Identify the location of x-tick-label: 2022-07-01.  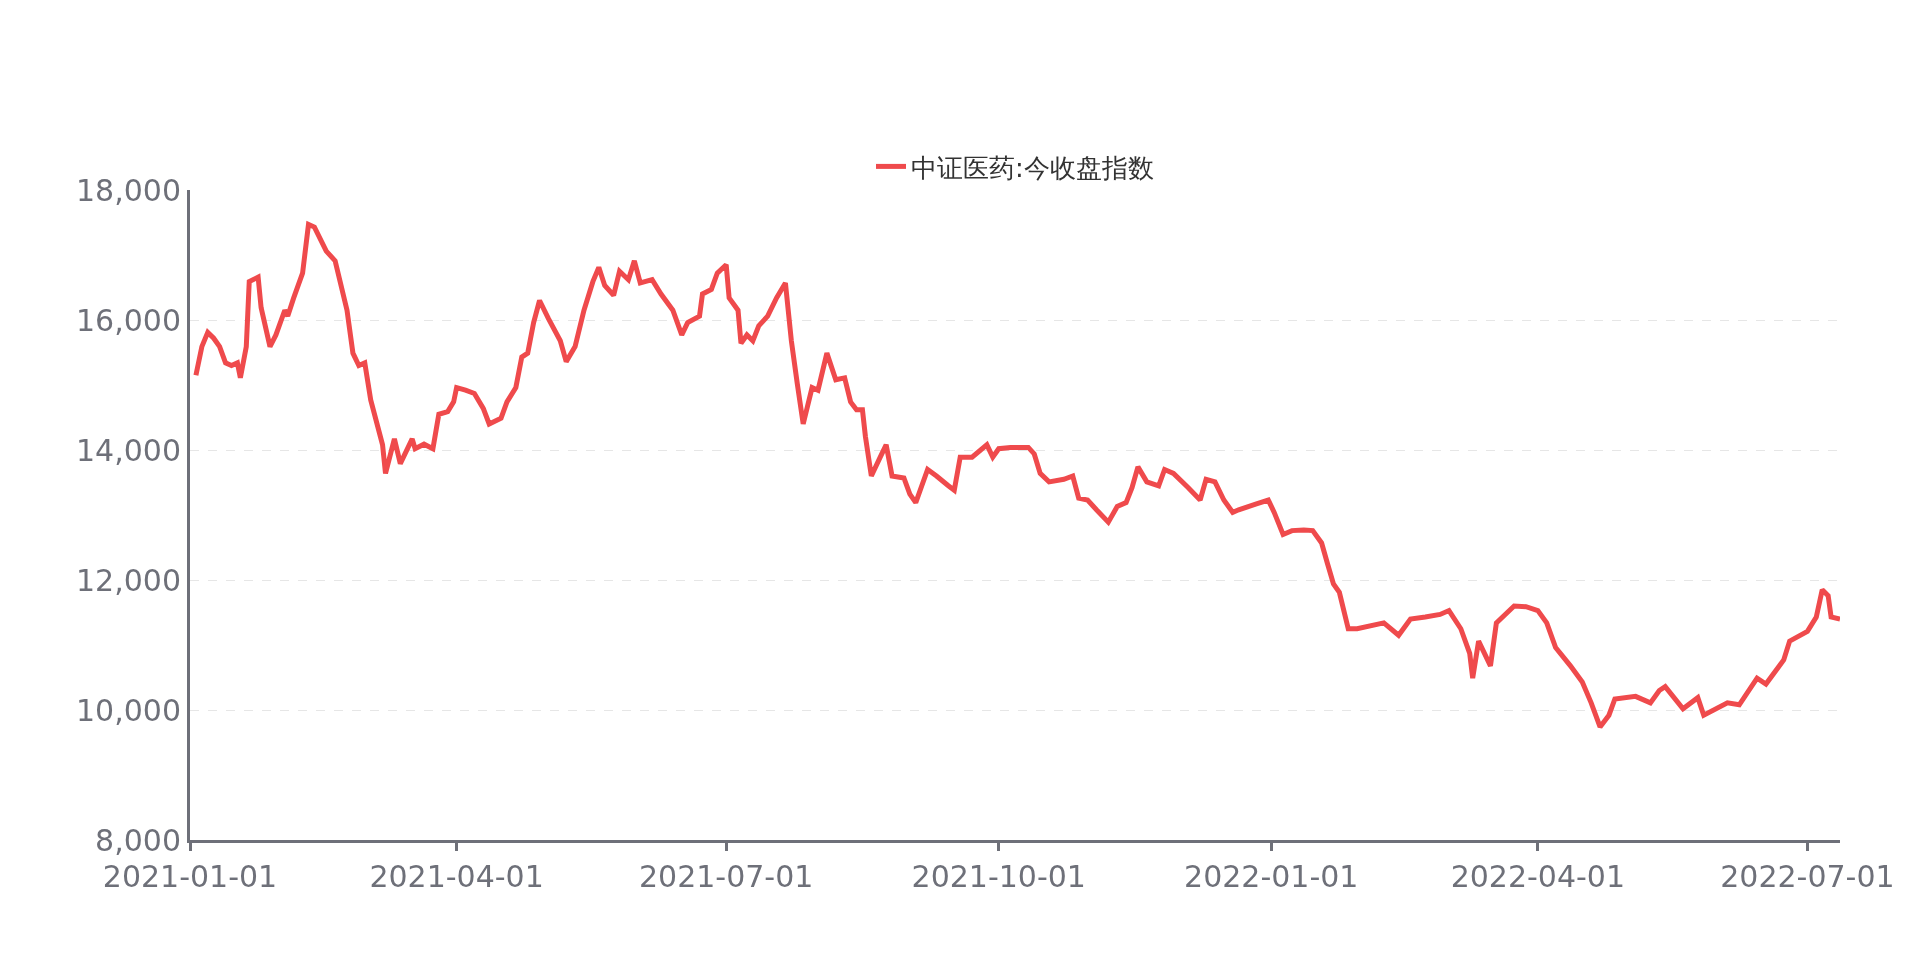
(1807, 876).